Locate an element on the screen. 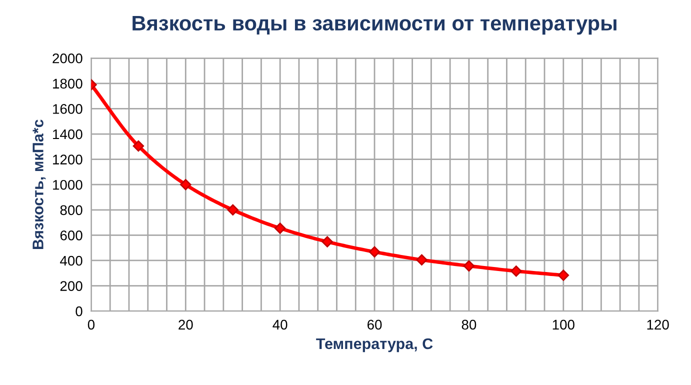 The width and height of the screenshot is (691, 385). x-axis-title: Температура, С is located at coordinates (374, 345).